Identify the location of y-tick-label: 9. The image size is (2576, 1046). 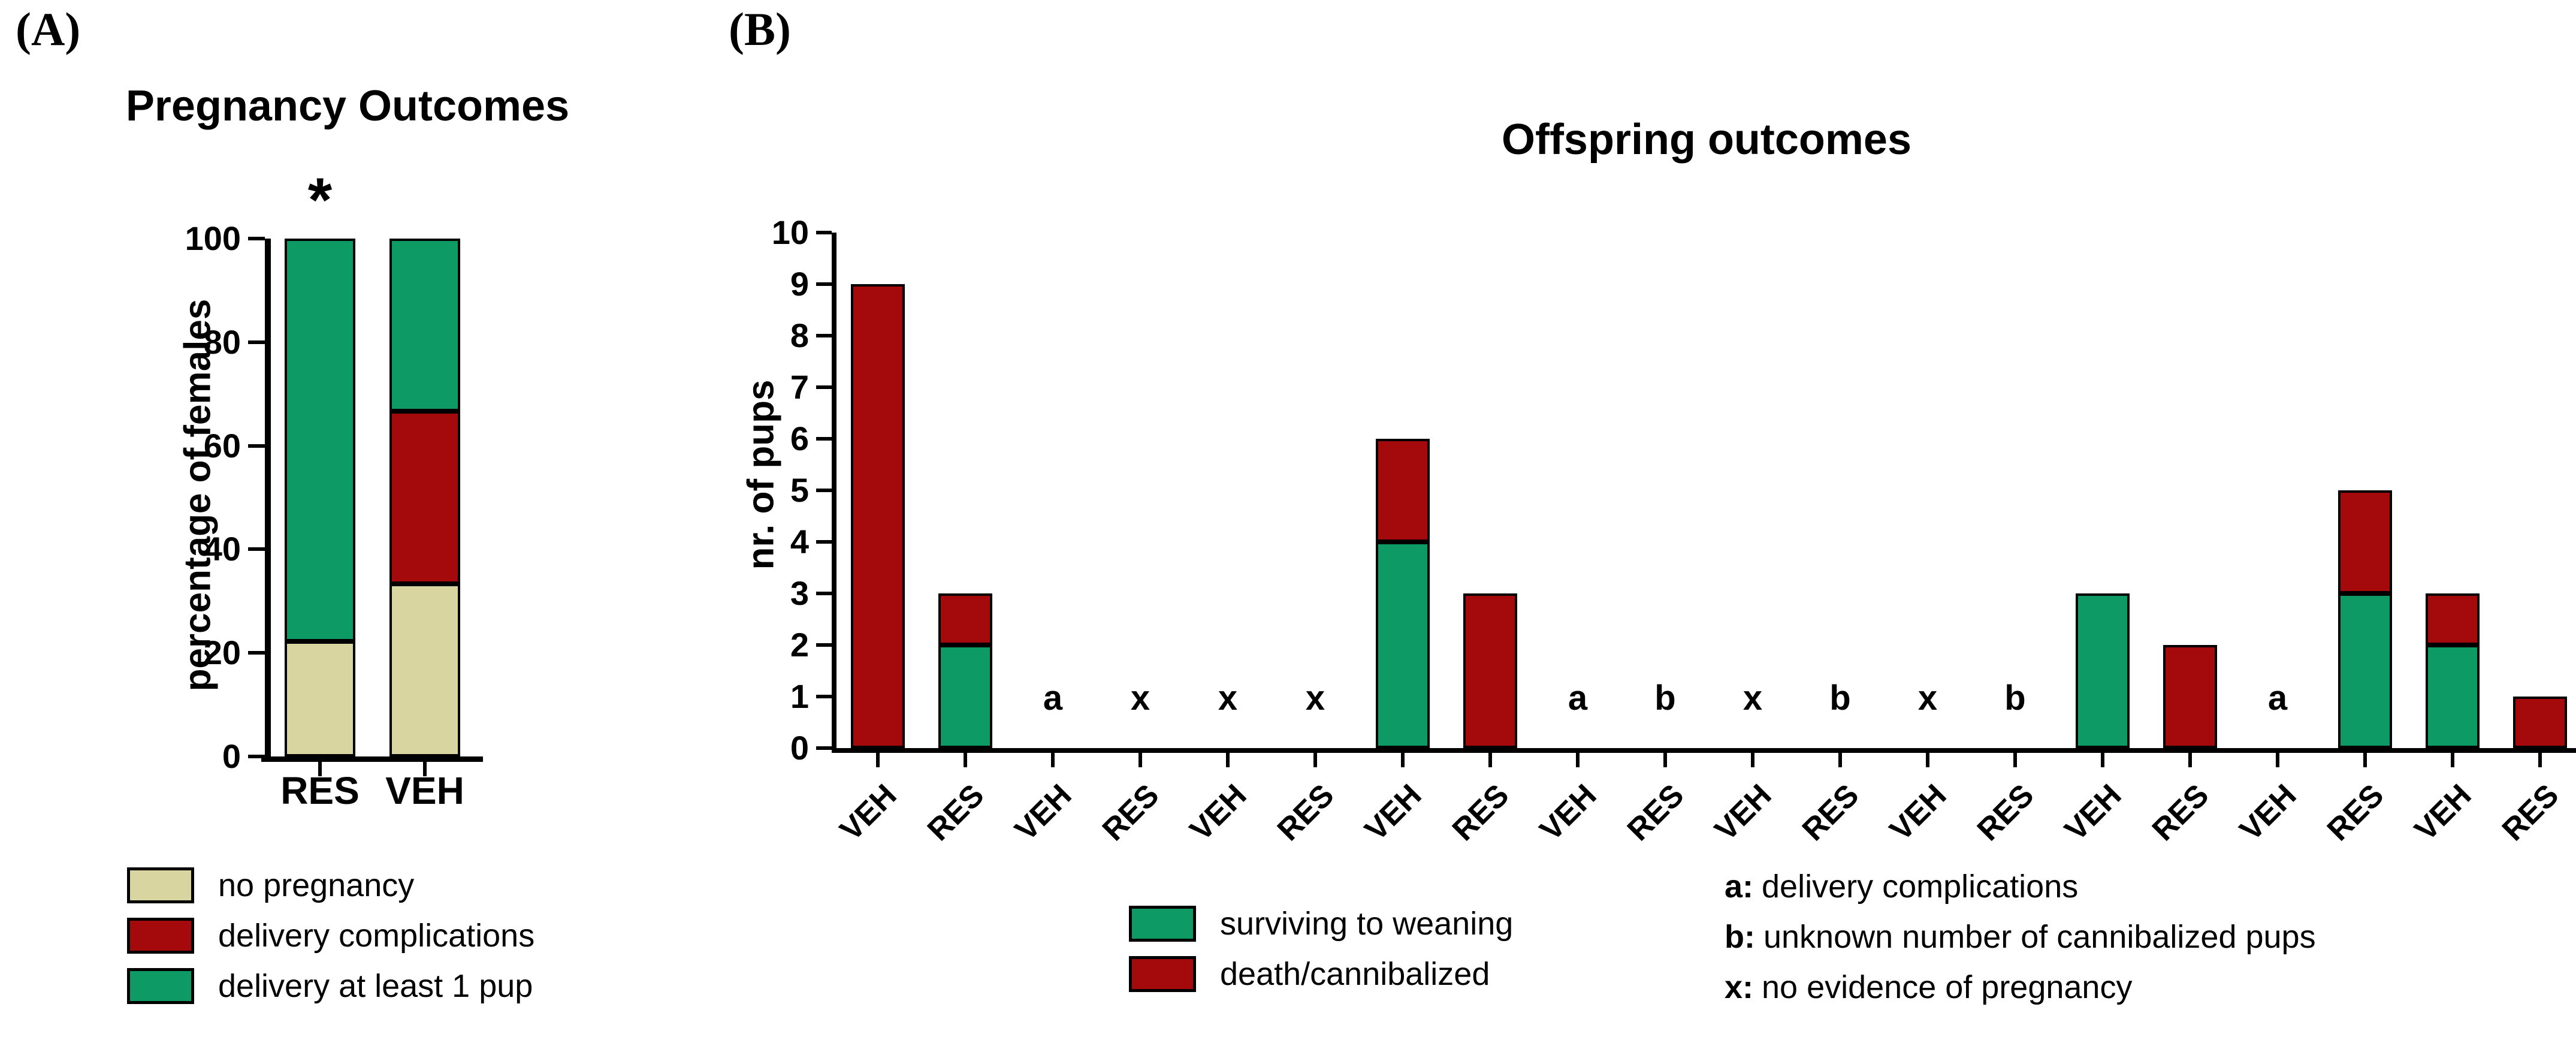
(800, 284).